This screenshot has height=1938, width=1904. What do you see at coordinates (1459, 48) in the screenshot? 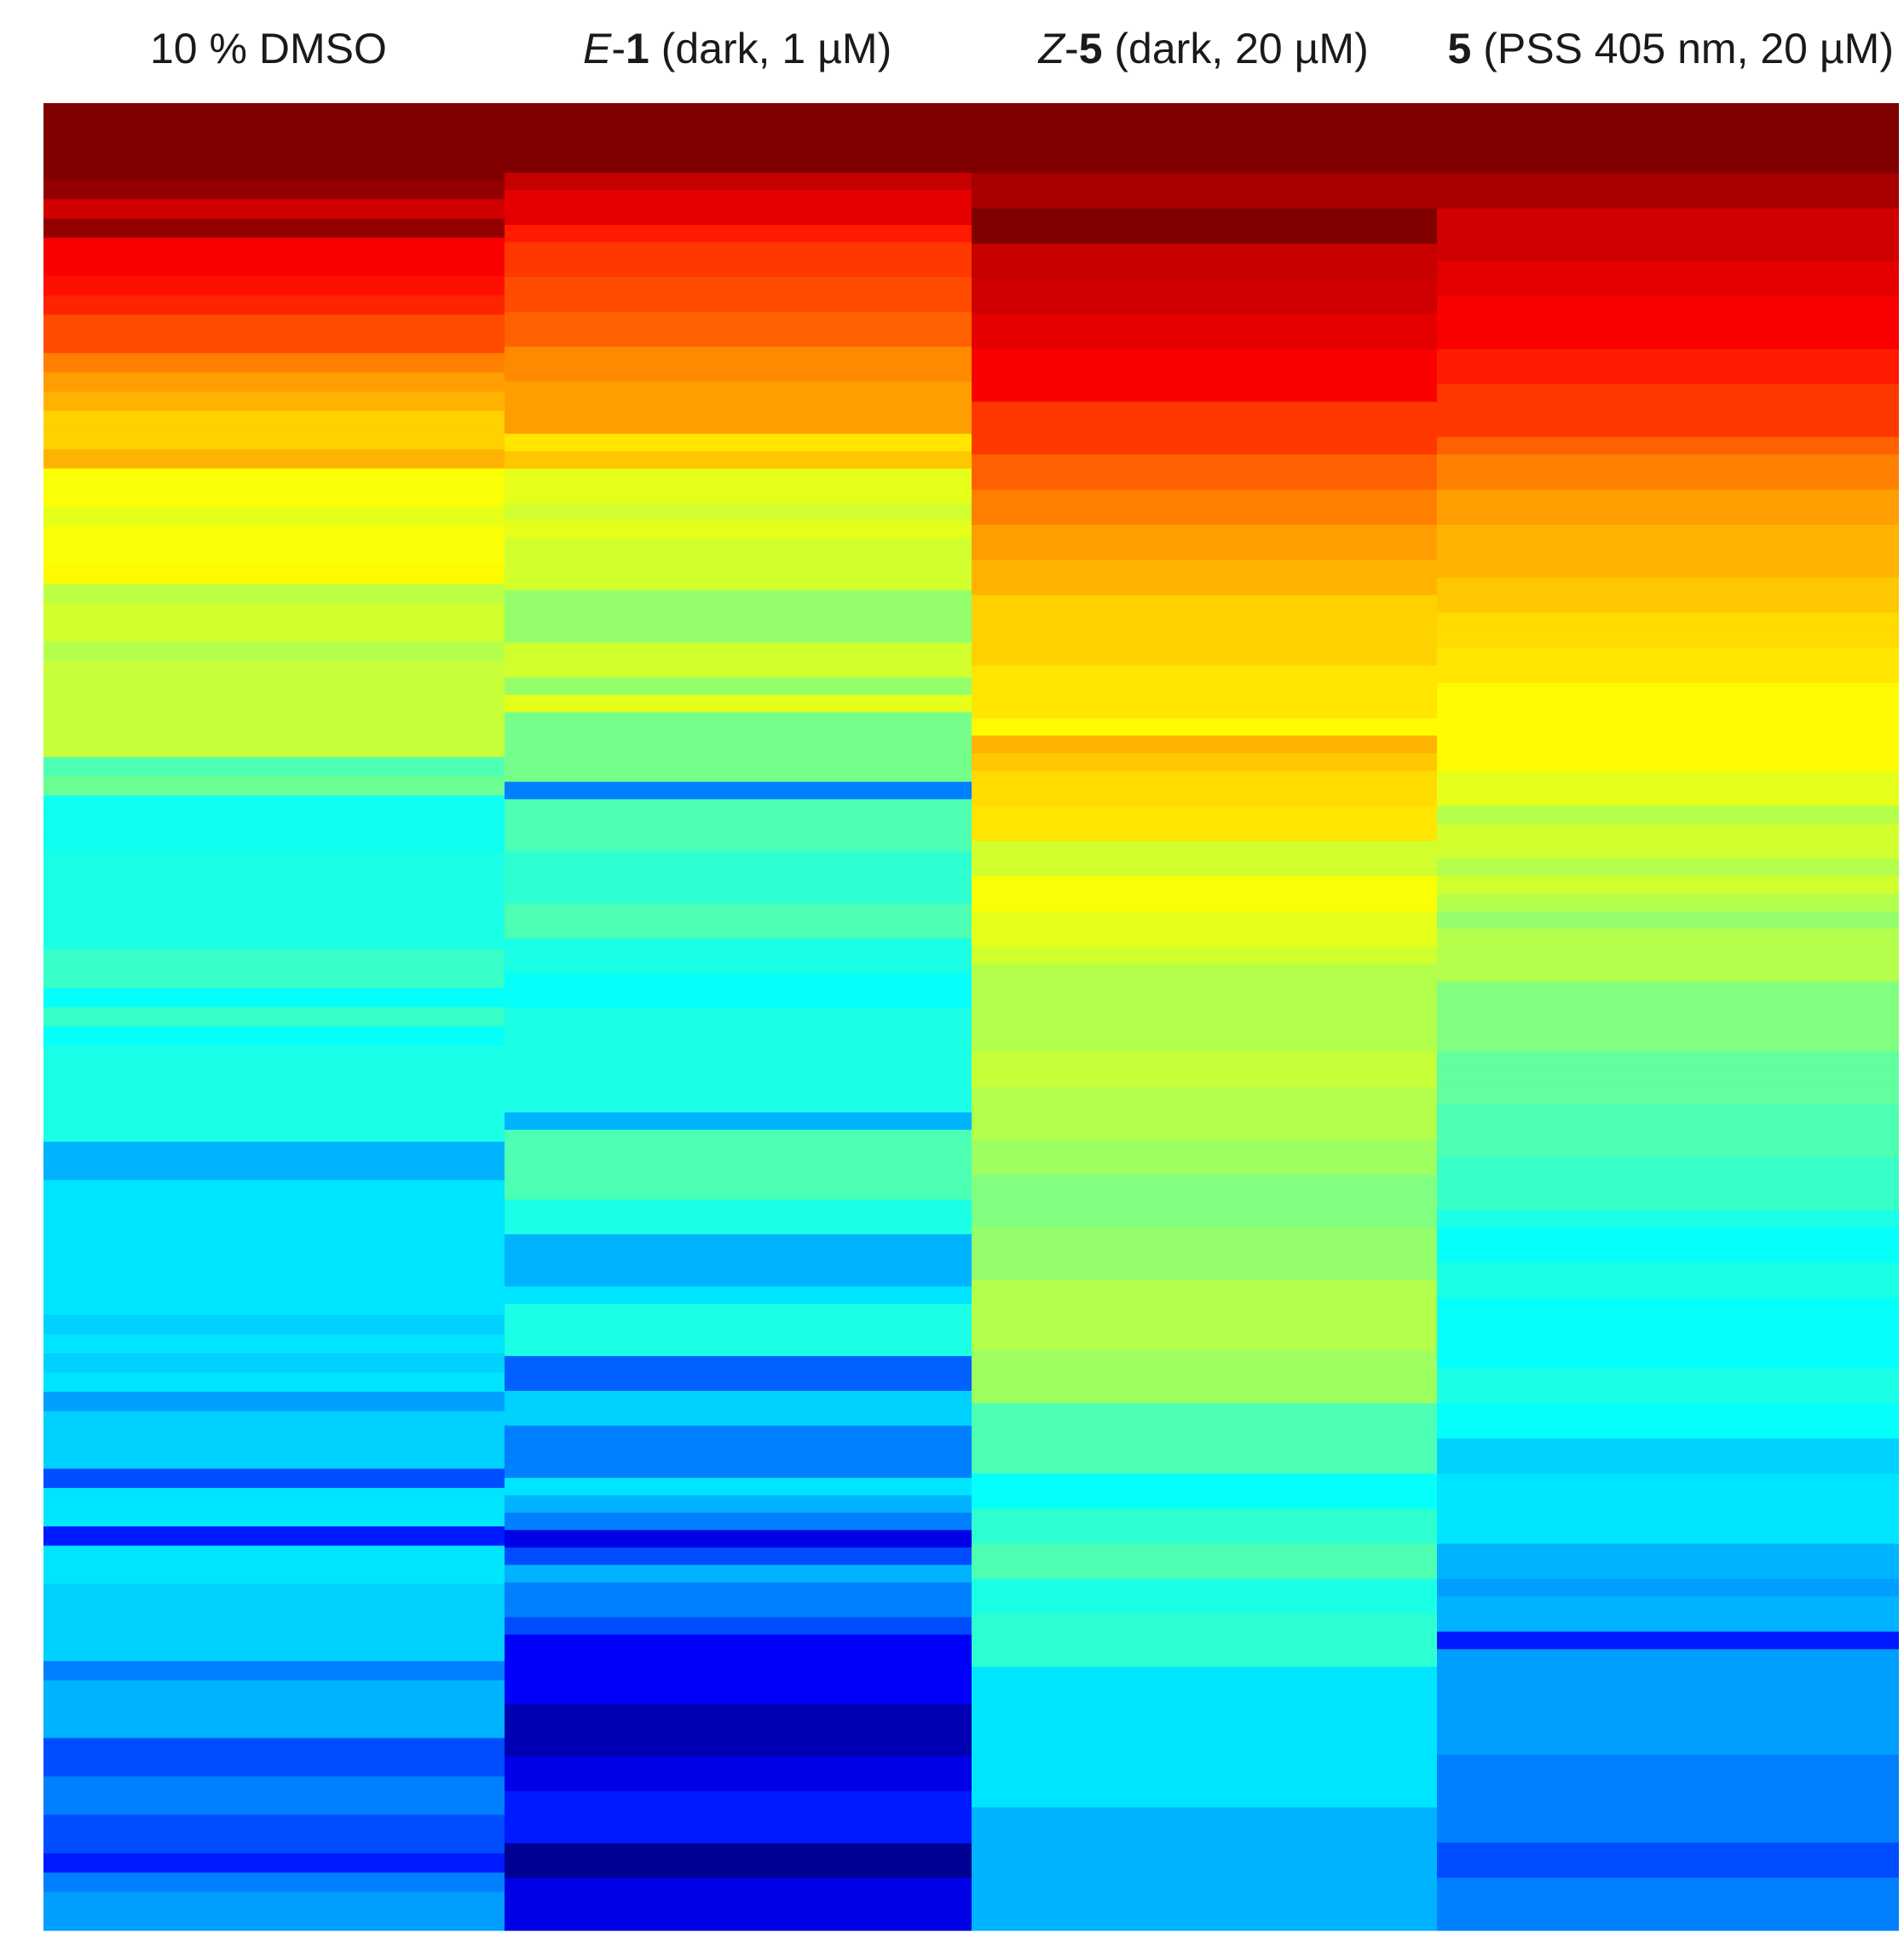
I see `column-header-part: 5` at bounding box center [1459, 48].